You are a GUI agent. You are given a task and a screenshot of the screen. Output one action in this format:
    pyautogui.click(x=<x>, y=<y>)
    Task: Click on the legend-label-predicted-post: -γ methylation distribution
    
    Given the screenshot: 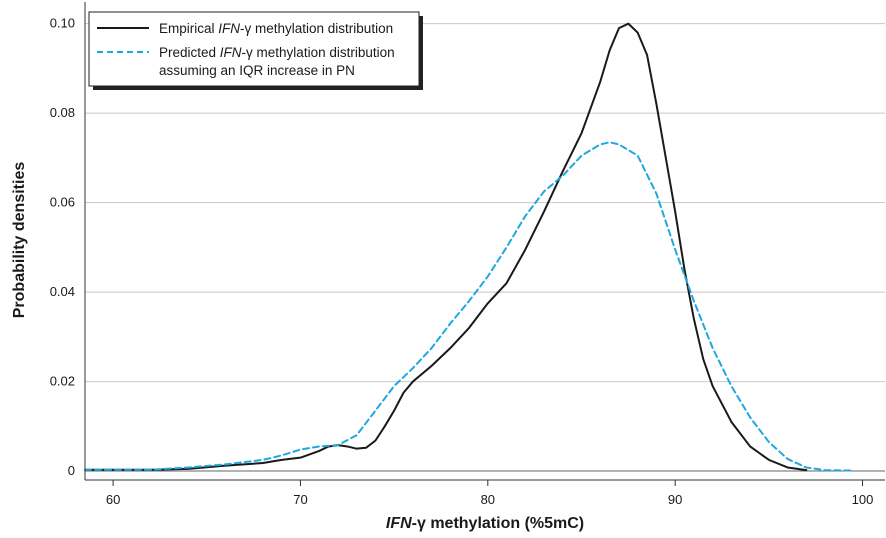 What is the action you would take?
    pyautogui.click(x=318, y=52)
    